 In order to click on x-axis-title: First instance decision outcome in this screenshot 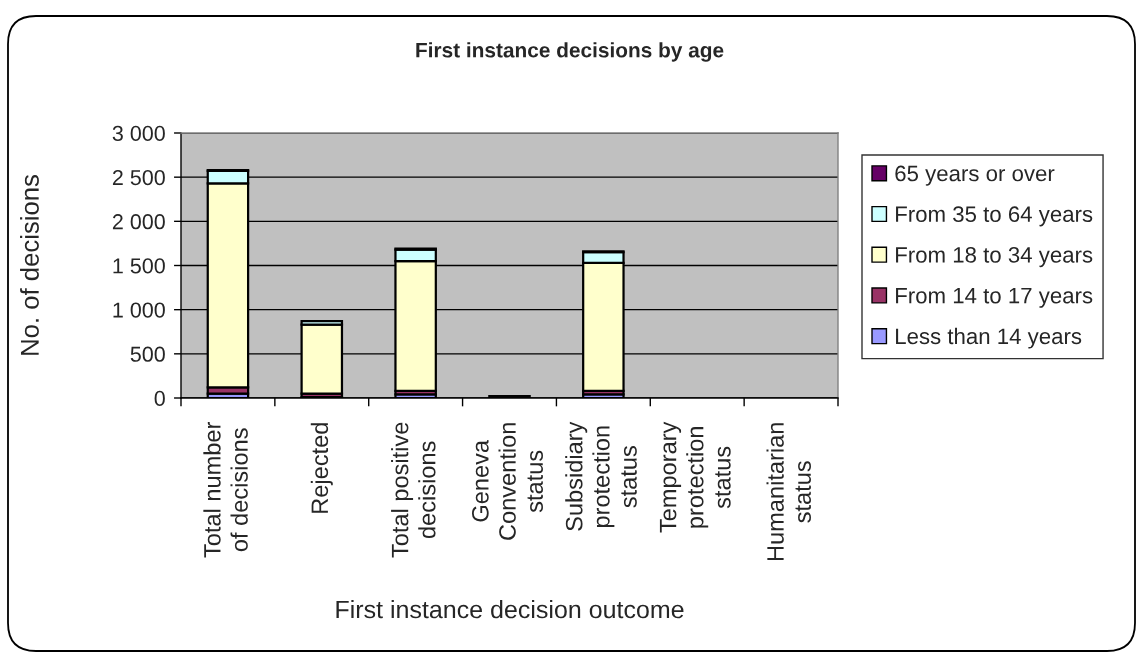, I will do `click(510, 609)`.